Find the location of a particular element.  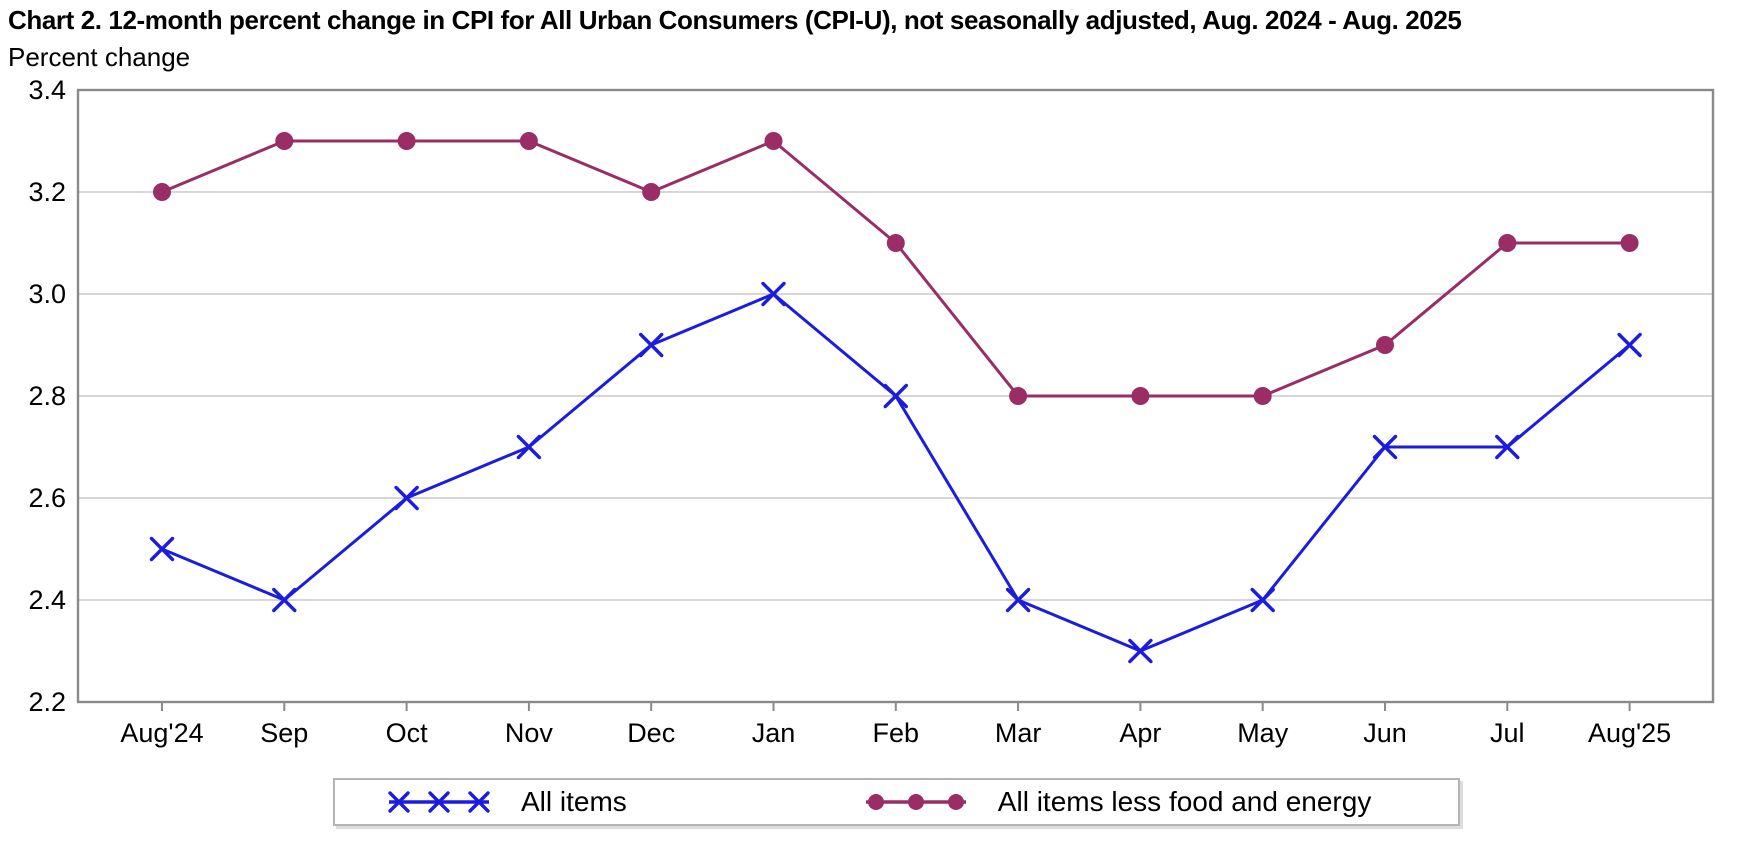

svg-text: Jul is located at coordinates (1507, 733).